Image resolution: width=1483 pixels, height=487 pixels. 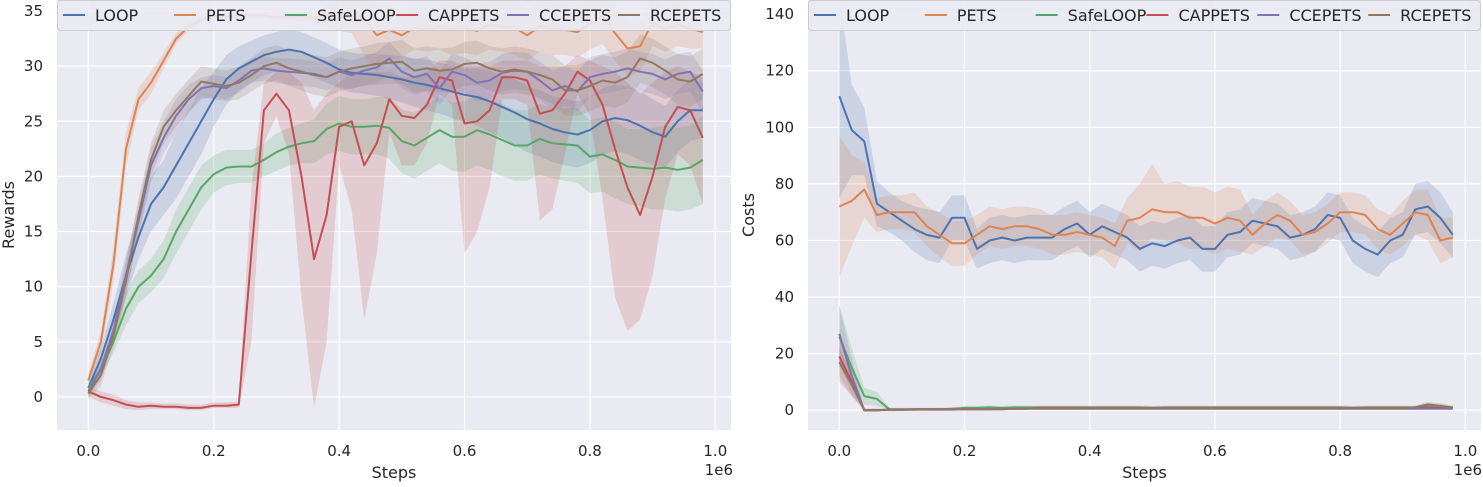 What do you see at coordinates (38, 342) in the screenshot?
I see `y-tick-label: 5` at bounding box center [38, 342].